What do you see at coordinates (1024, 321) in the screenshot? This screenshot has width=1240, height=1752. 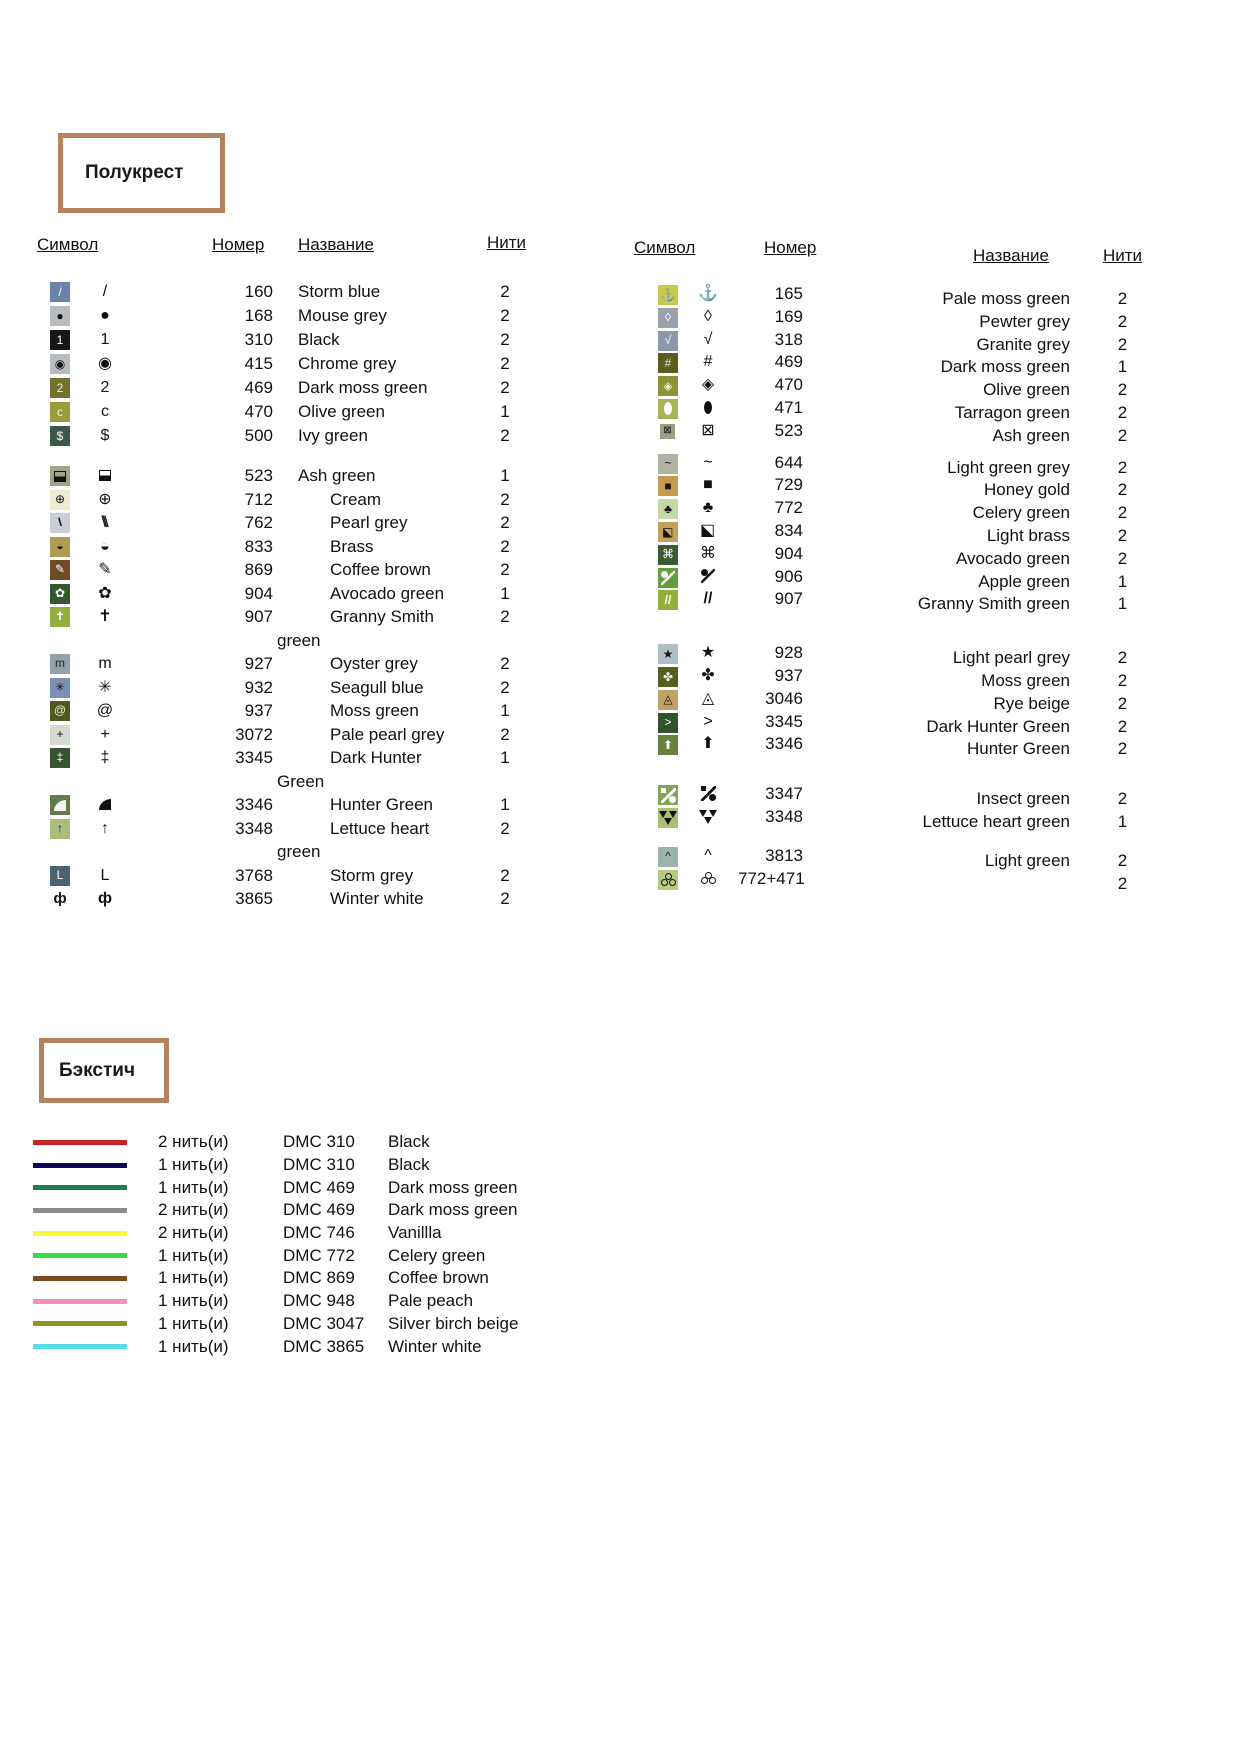 I see `floss-name: Pewter grey` at bounding box center [1024, 321].